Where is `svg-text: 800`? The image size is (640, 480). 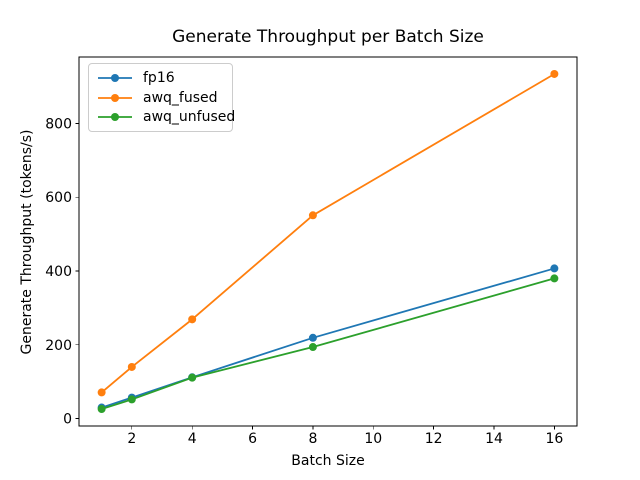 svg-text: 800 is located at coordinates (58, 124).